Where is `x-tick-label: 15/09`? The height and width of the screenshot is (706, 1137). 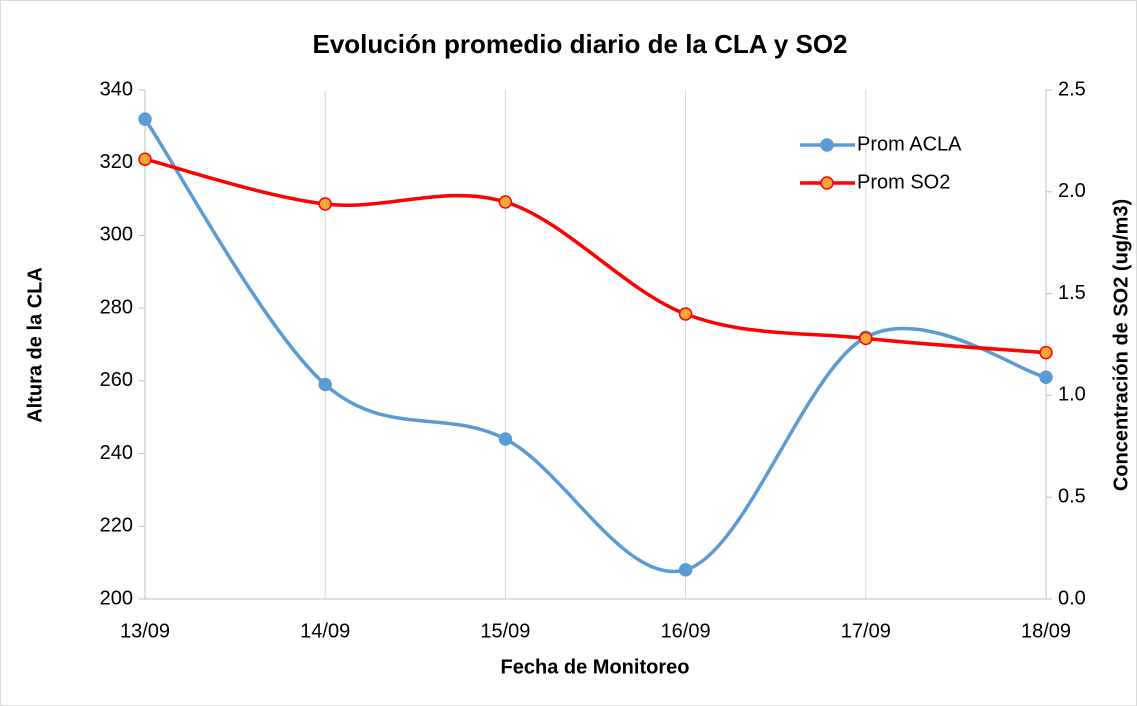
x-tick-label: 15/09 is located at coordinates (505, 631).